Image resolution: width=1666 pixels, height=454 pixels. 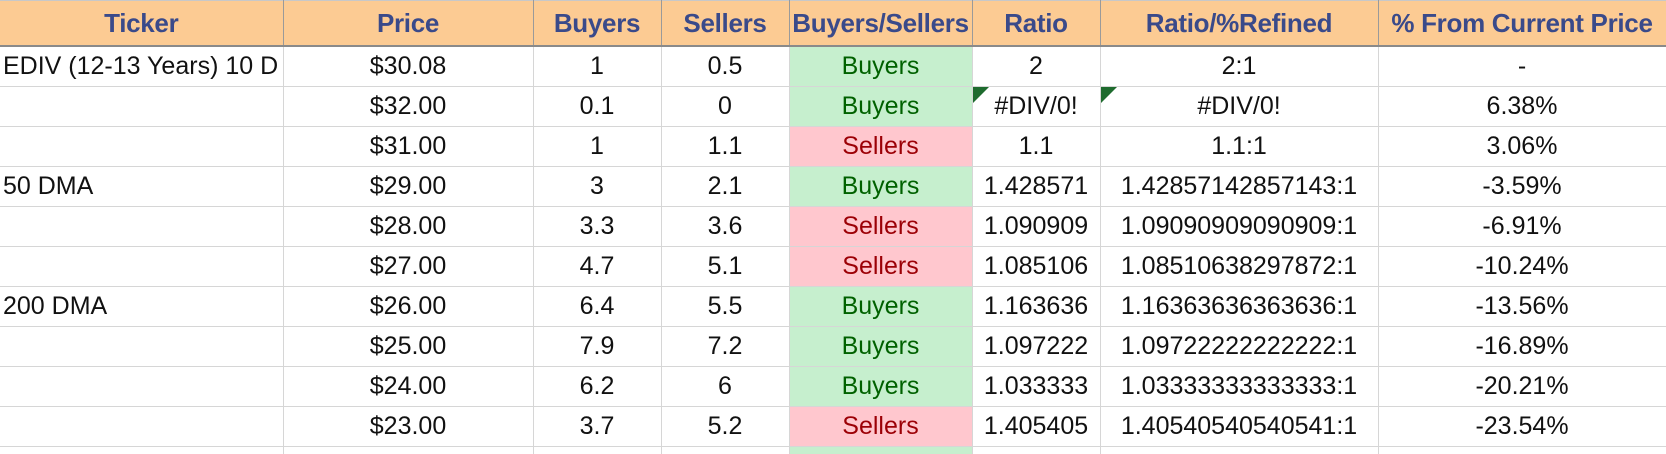 I want to click on cell-sellers: 0.5, so click(x=725, y=66).